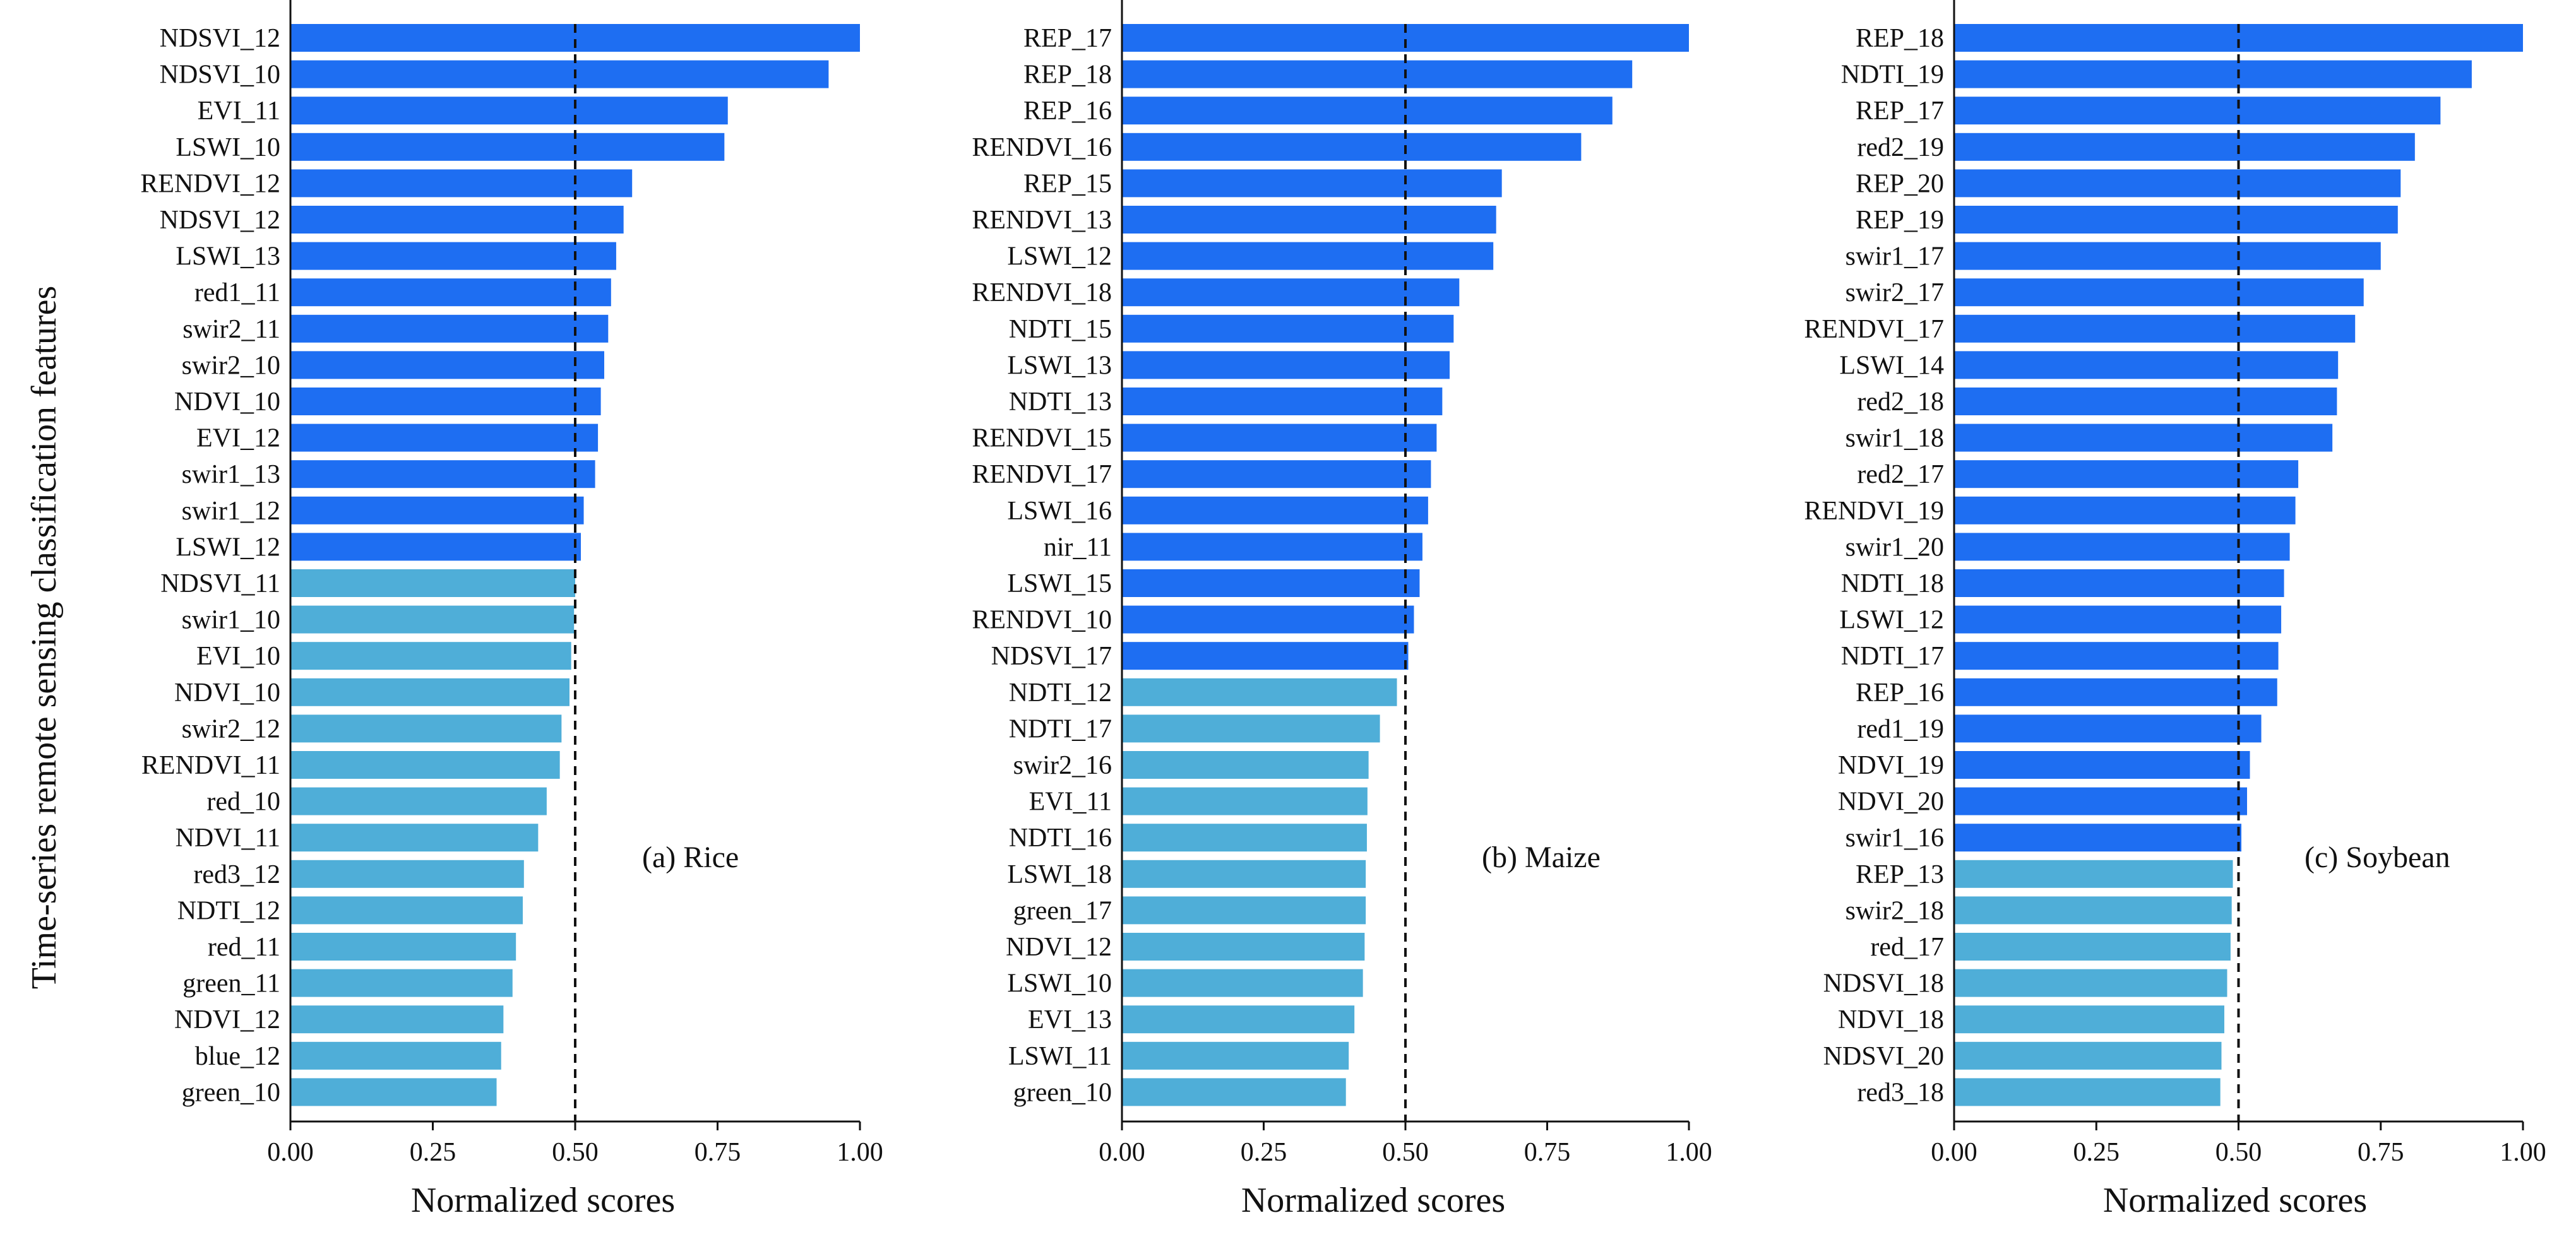  I want to click on soybean-category-label: NDVI_20, so click(1891, 802).